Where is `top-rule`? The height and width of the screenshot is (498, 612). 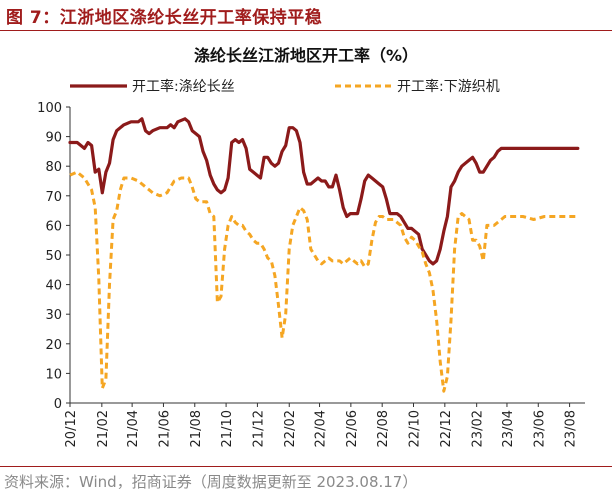 top-rule is located at coordinates (306, 30).